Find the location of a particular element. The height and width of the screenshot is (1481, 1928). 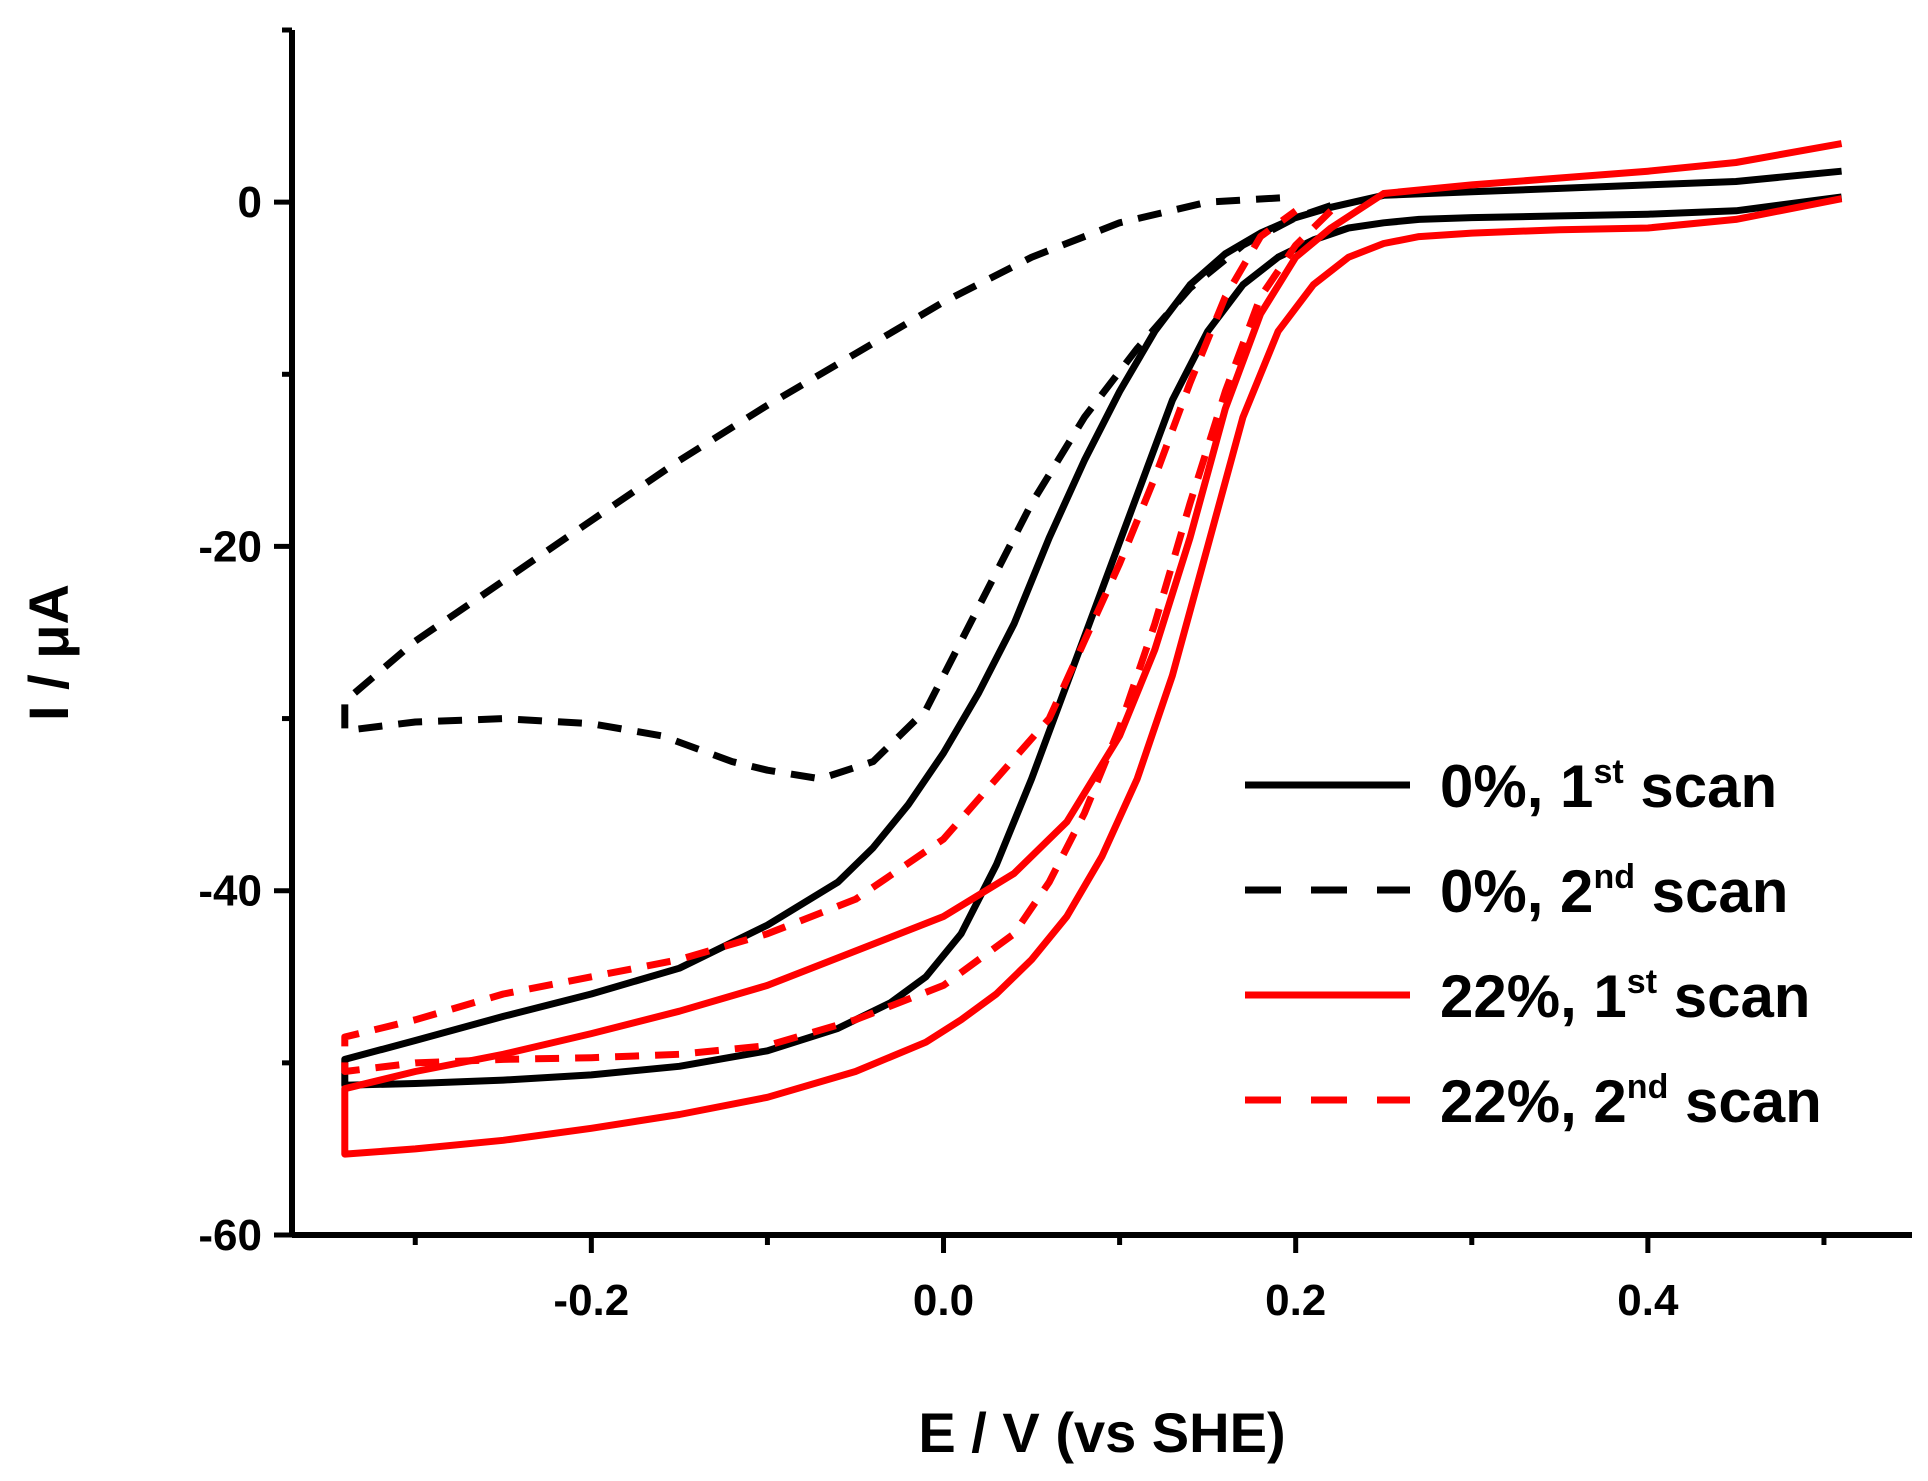

y-axis-ticks: -60 -40 -20 0 is located at coordinates (245, 643).